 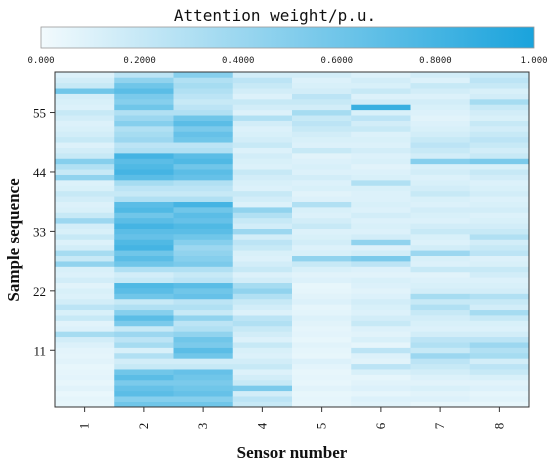 I want to click on colorbar-title: Attention weight/p.u., so click(x=275, y=15).